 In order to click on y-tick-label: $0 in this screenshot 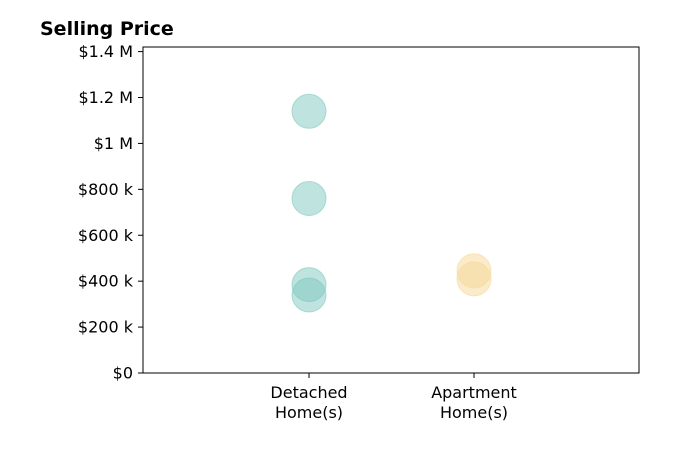, I will do `click(123, 373)`.